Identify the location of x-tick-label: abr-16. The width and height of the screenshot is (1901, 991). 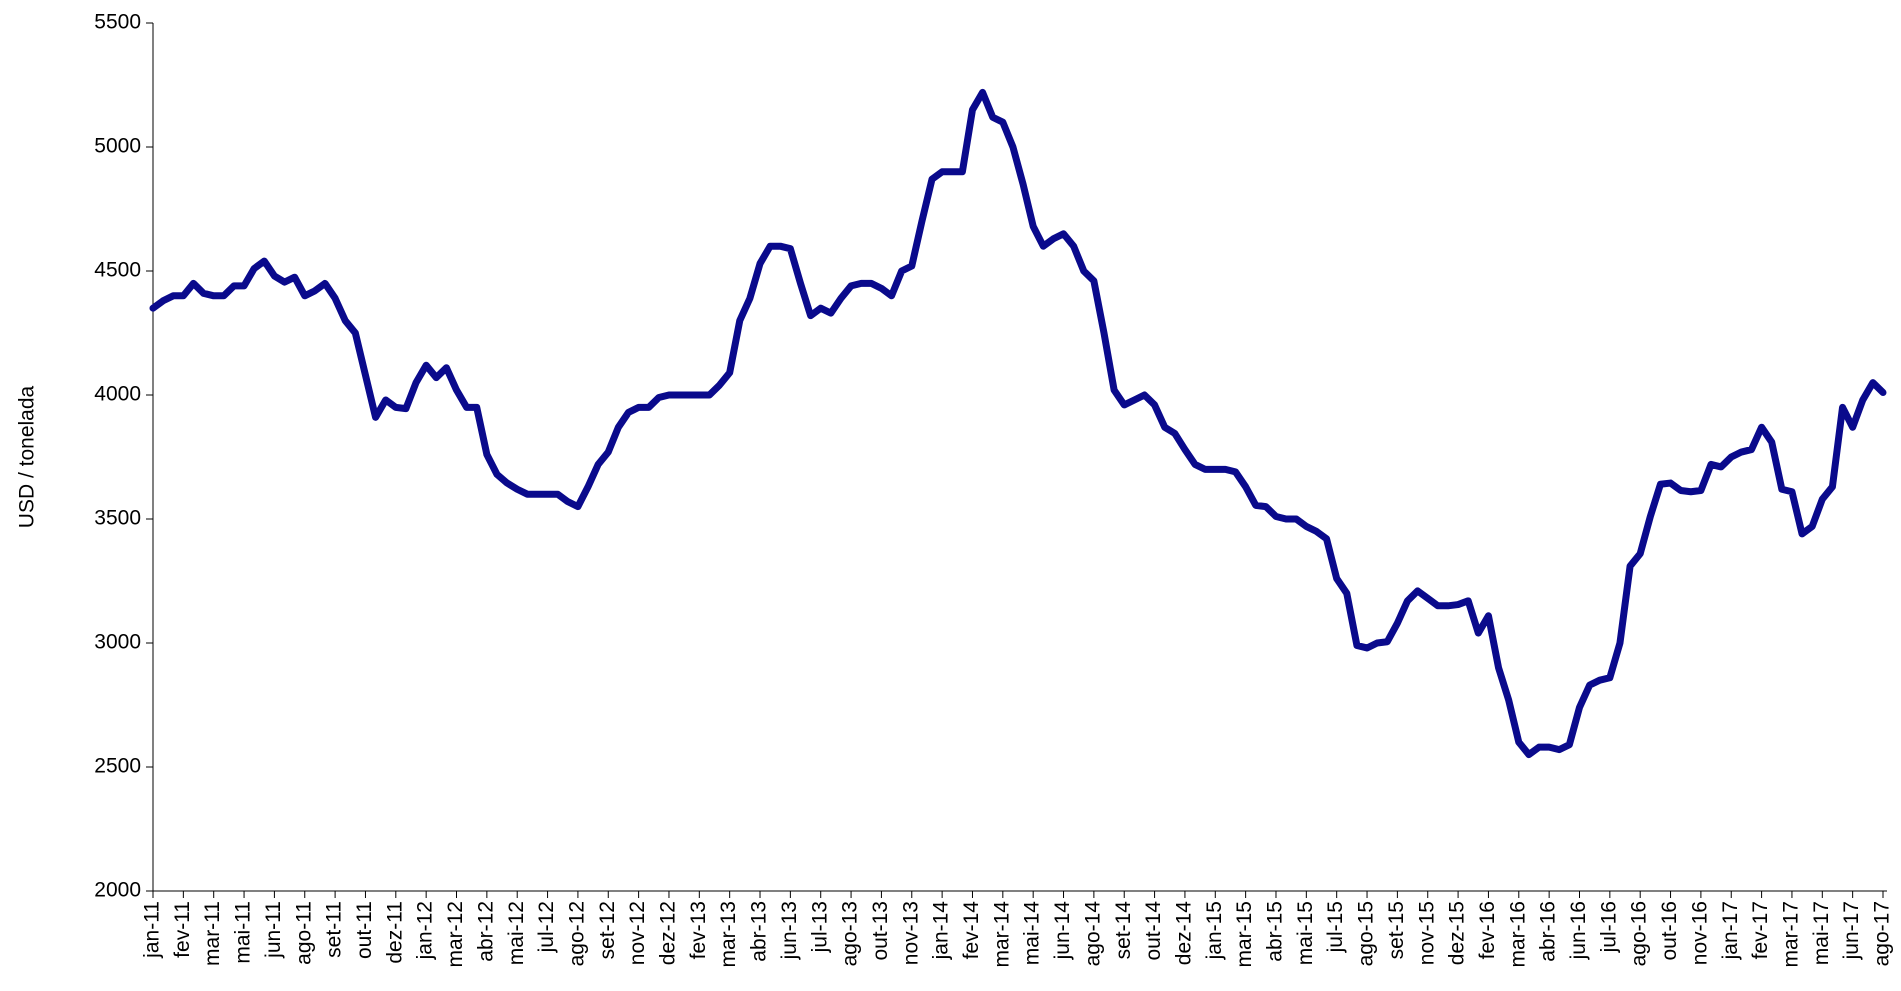
(1548, 931).